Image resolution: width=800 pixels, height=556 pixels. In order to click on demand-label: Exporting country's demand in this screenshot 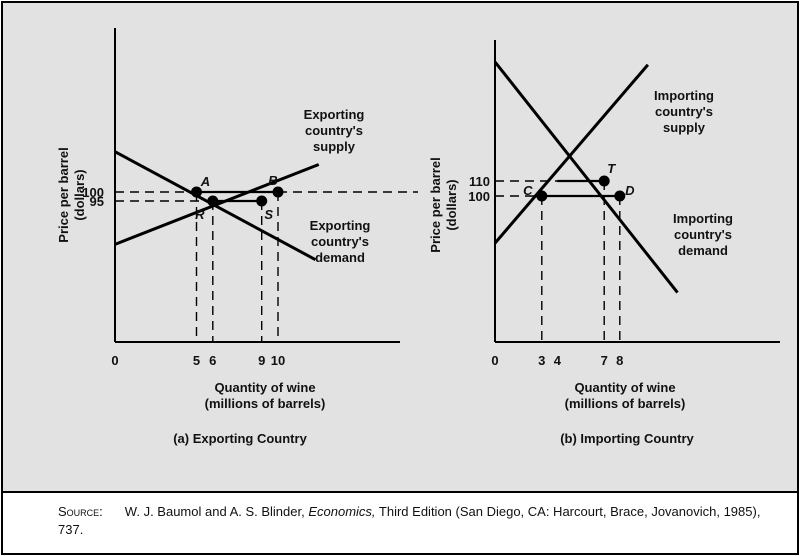, I will do `click(340, 241)`.